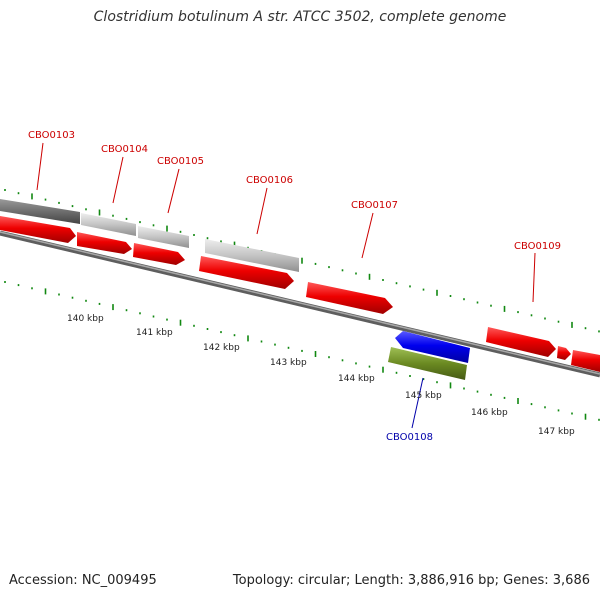 This screenshot has height=600, width=600. Describe the element at coordinates (409, 437) in the screenshot. I see `svg-text: CBO0108` at that location.